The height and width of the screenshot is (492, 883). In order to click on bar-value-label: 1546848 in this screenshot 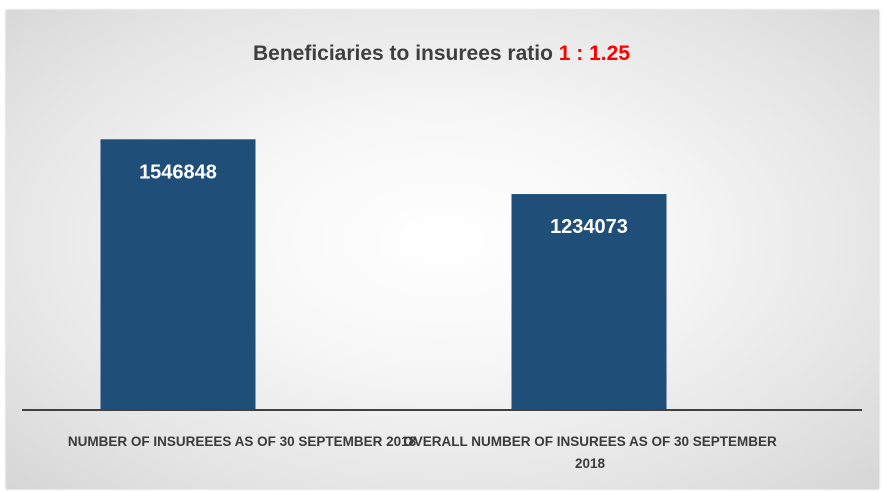, I will do `click(178, 172)`.